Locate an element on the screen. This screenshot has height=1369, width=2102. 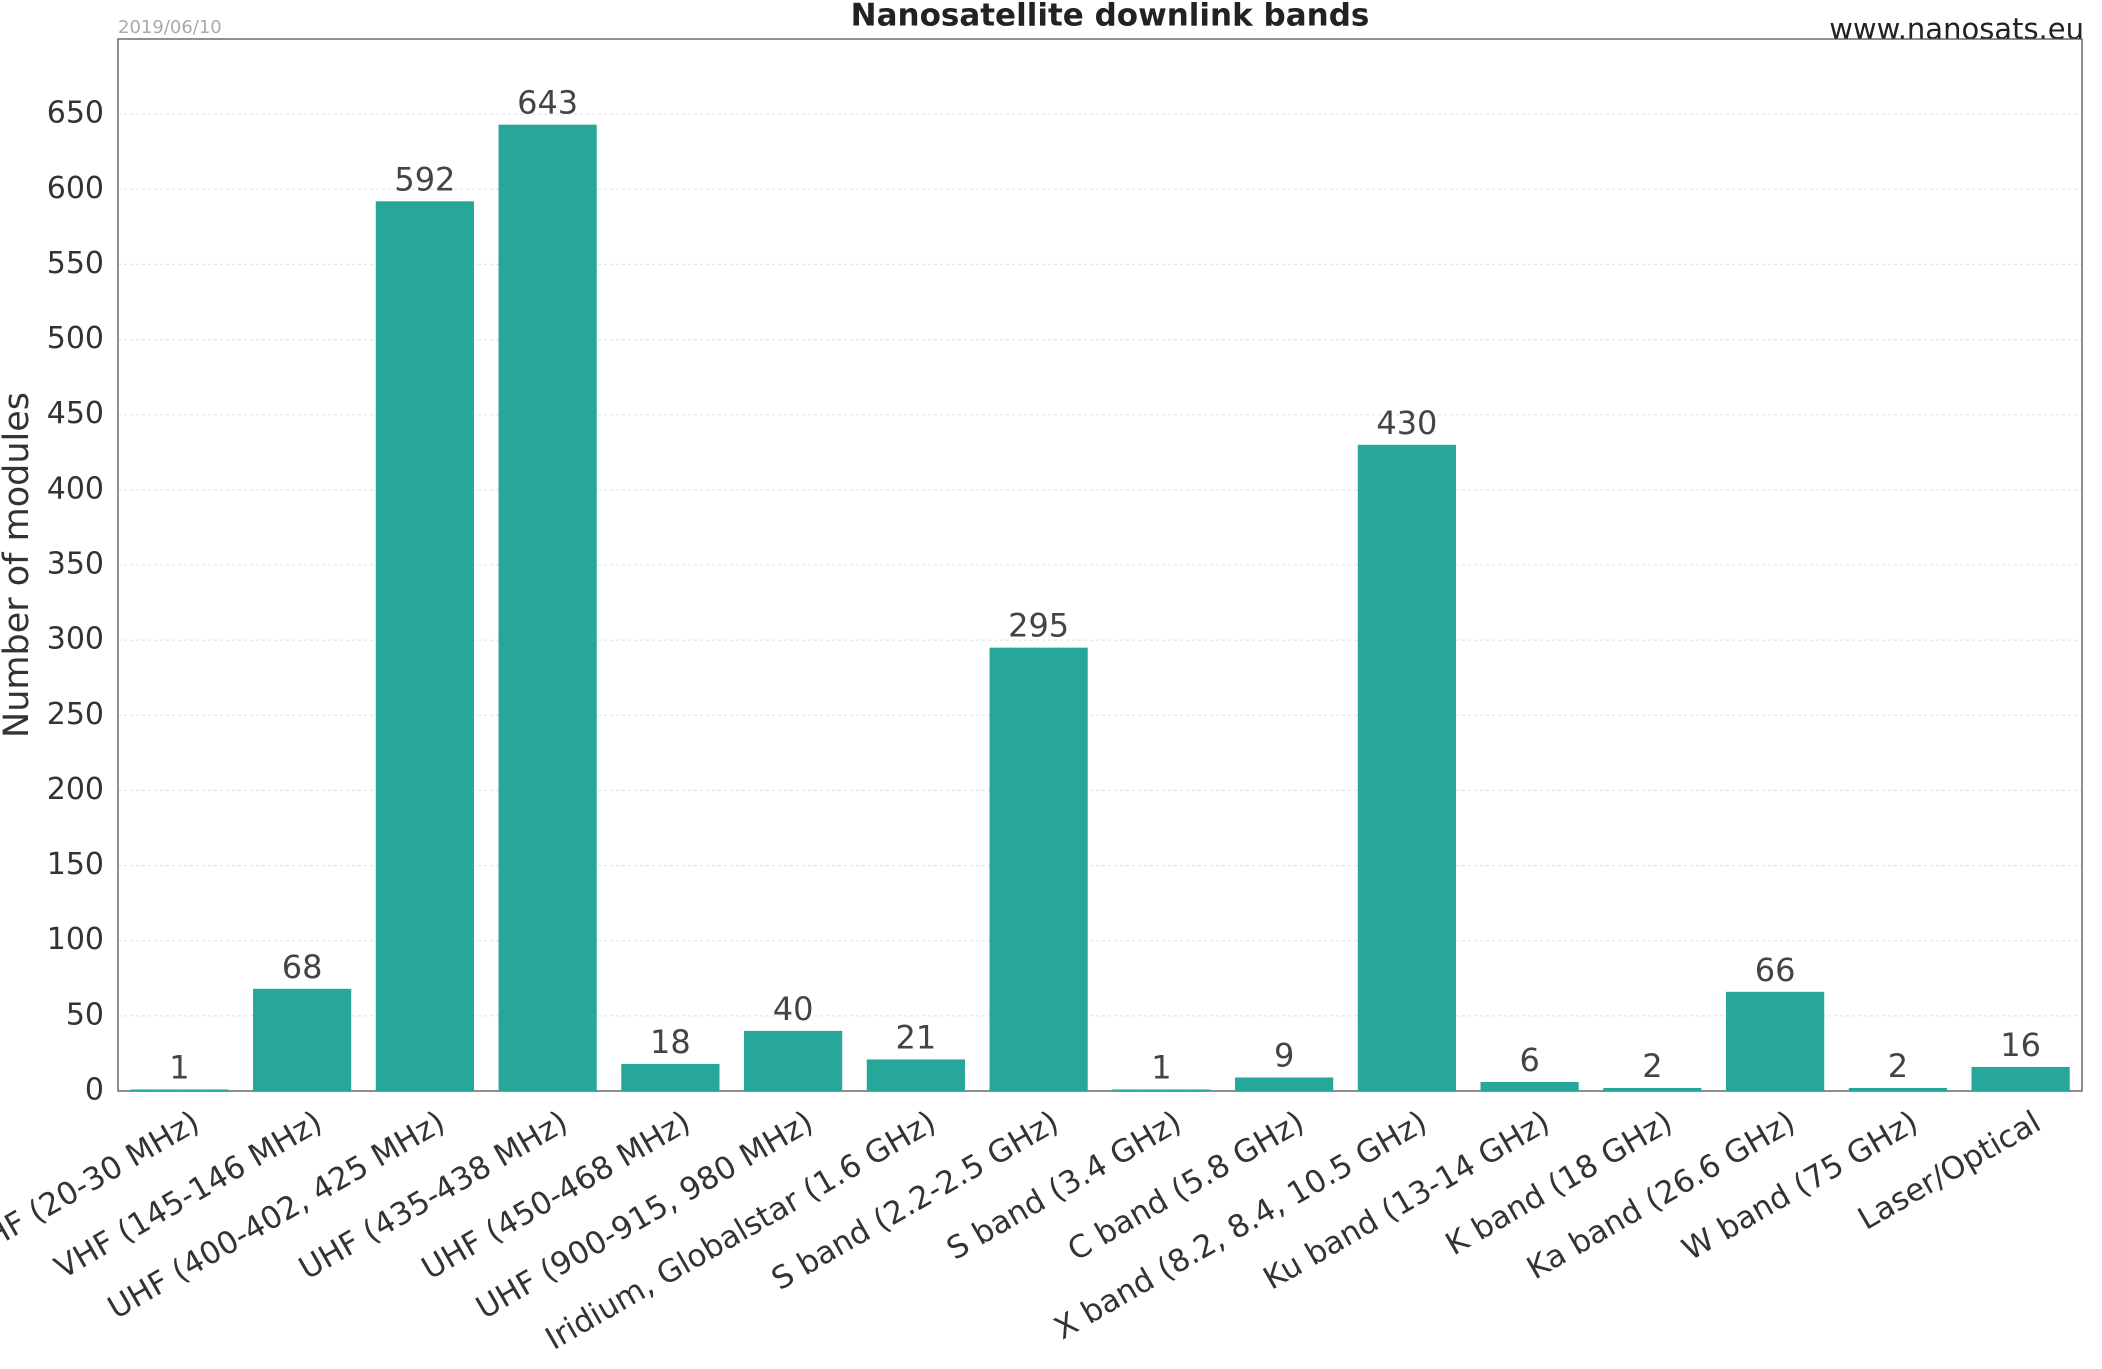
value-label: 18 is located at coordinates (670, 1042).